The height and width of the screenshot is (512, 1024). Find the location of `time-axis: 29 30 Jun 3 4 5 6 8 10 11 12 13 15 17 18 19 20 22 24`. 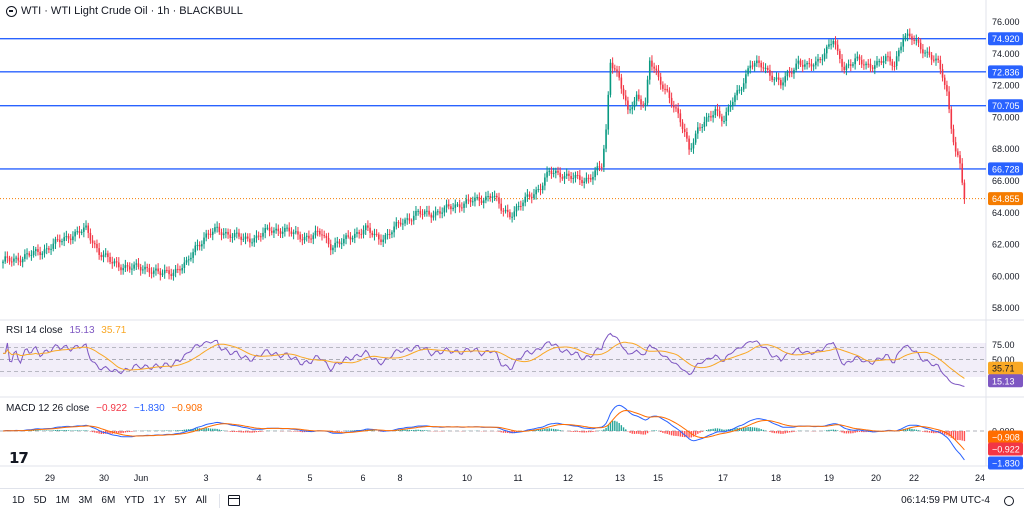

time-axis: 29 30 Jun 3 4 5 6 8 10 11 12 13 15 17 18 19 20 22 24 is located at coordinates (515, 478).